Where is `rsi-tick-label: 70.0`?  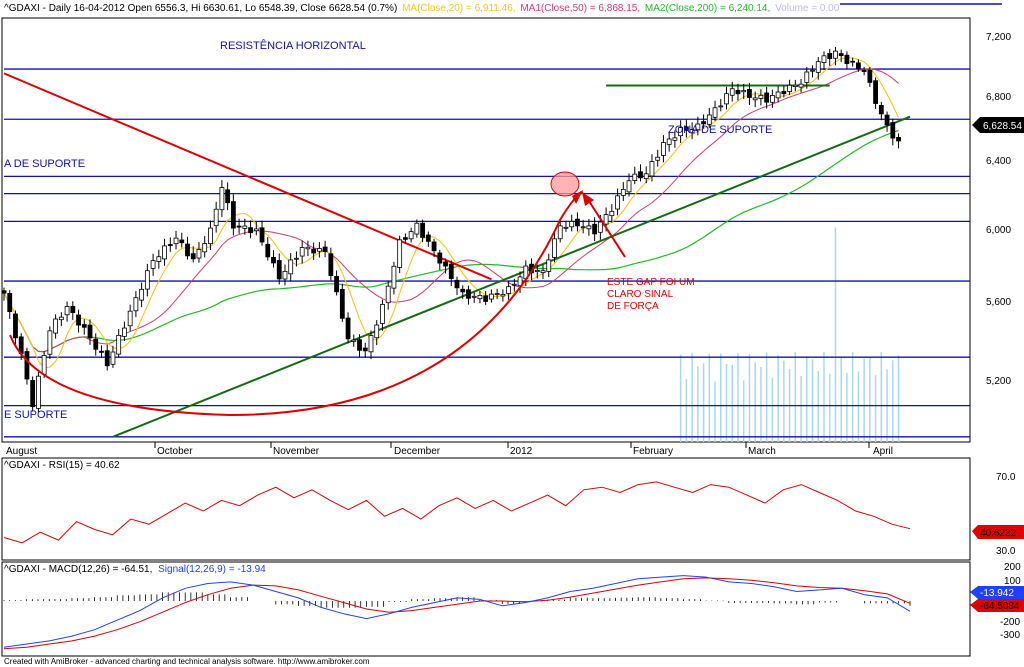
rsi-tick-label: 70.0 is located at coordinates (1006, 477).